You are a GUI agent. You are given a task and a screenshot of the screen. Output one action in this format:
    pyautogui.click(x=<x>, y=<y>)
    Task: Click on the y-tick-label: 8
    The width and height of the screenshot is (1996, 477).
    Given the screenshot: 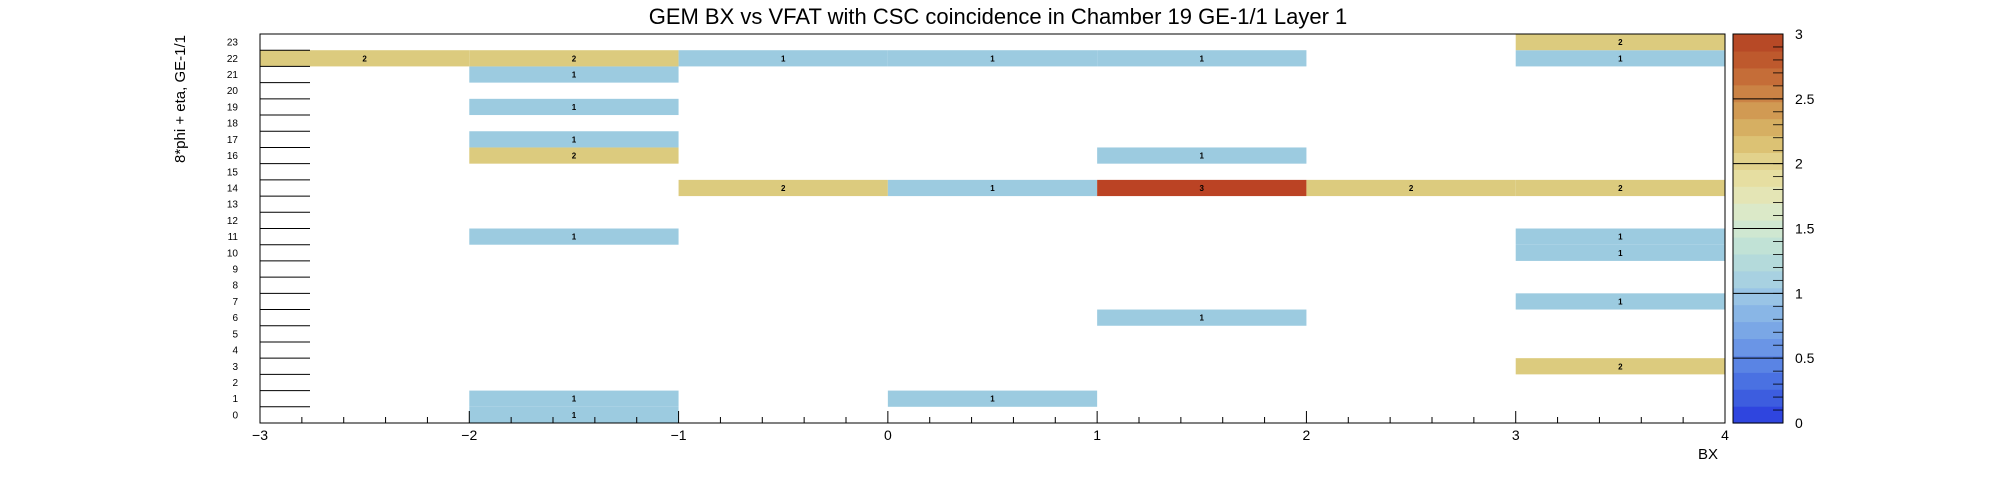 What is the action you would take?
    pyautogui.click(x=235, y=286)
    